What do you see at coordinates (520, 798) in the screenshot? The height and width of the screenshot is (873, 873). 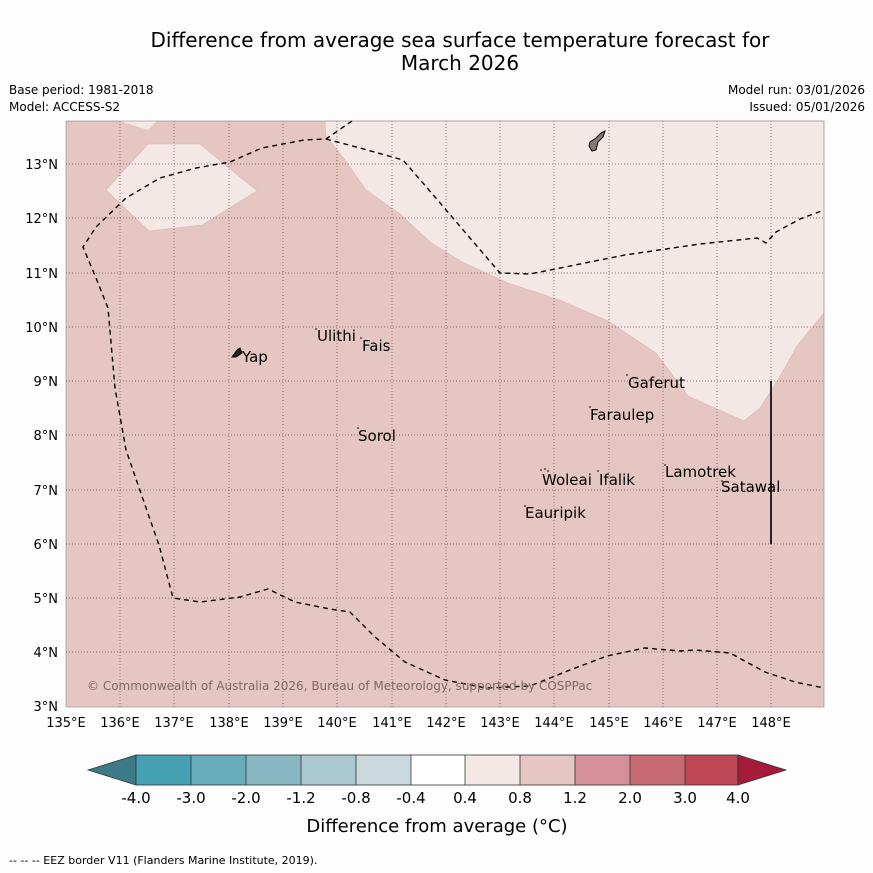 I see `colorbar-tick: 0.8` at bounding box center [520, 798].